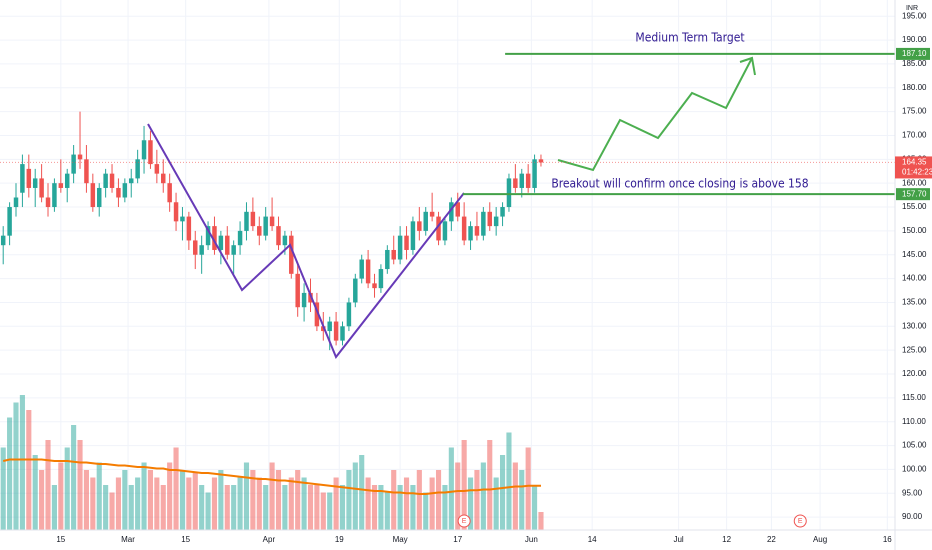 The height and width of the screenshot is (550, 932). What do you see at coordinates (531, 539) in the screenshot?
I see `x-tick-label: Jun` at bounding box center [531, 539].